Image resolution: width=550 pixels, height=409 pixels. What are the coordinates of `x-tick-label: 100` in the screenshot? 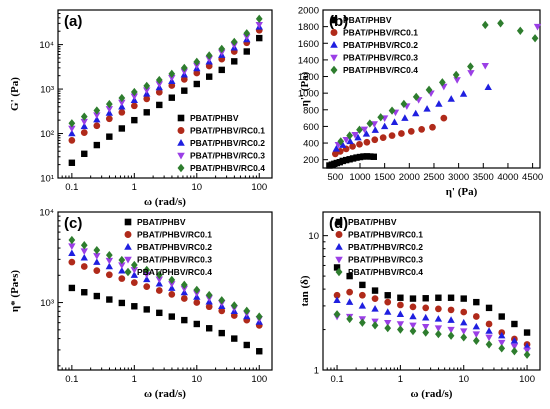 It's located at (259, 187).